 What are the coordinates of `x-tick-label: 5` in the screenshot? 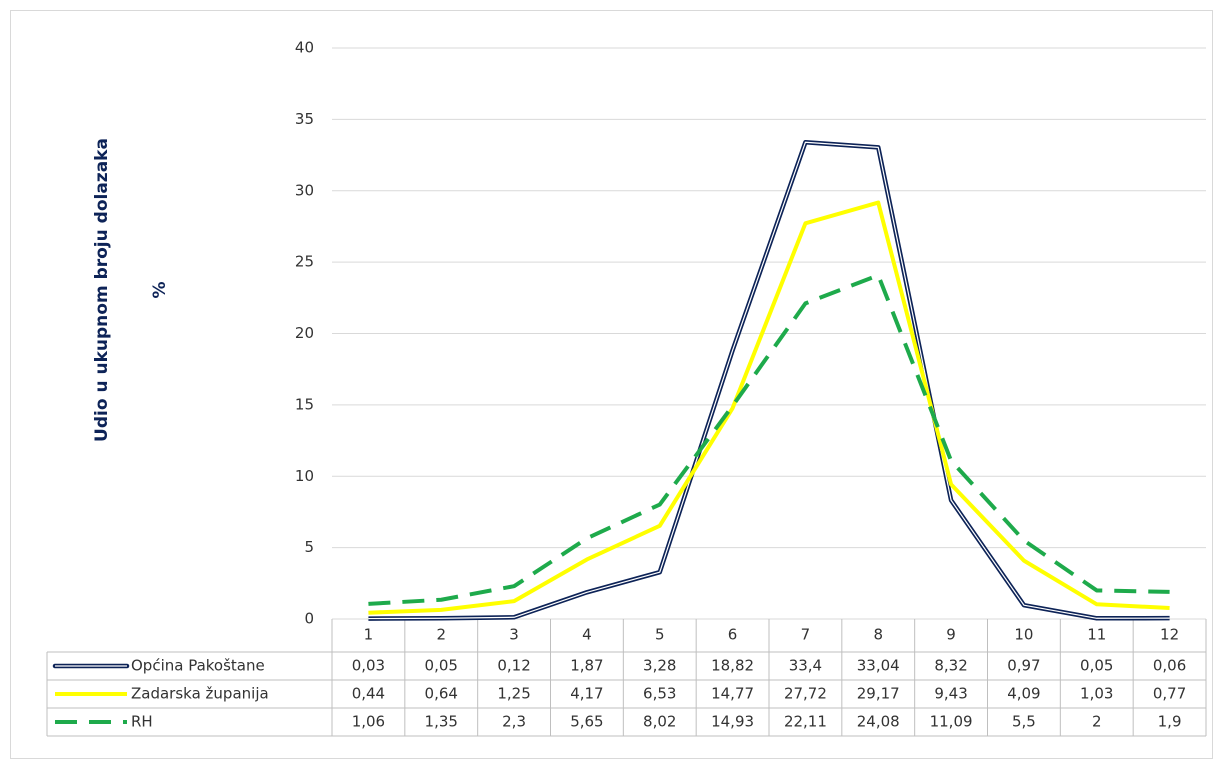 It's located at (660, 635).